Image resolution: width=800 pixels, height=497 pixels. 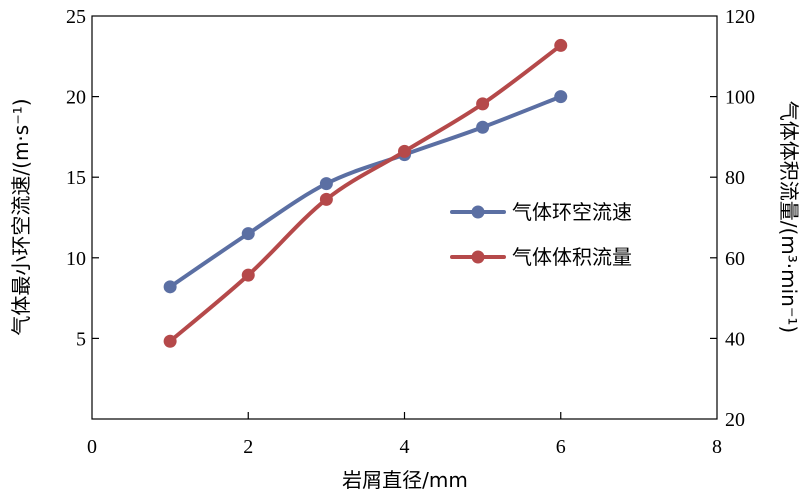 What do you see at coordinates (788, 217) in the screenshot?
I see `y-axis-right-title: 气体体积流量/(m³·min⁻¹)` at bounding box center [788, 217].